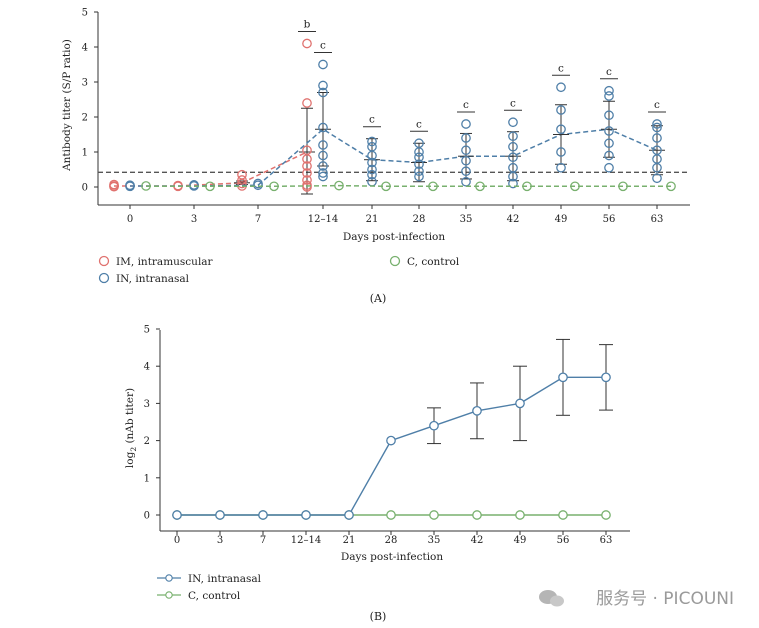  Describe the element at coordinates (147, 478) in the screenshot. I see `panel-b-y-tick-label: 1` at that location.